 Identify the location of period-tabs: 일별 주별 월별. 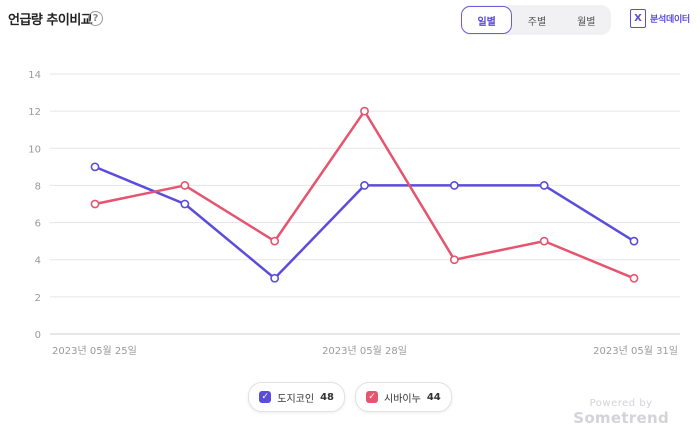
(536, 20).